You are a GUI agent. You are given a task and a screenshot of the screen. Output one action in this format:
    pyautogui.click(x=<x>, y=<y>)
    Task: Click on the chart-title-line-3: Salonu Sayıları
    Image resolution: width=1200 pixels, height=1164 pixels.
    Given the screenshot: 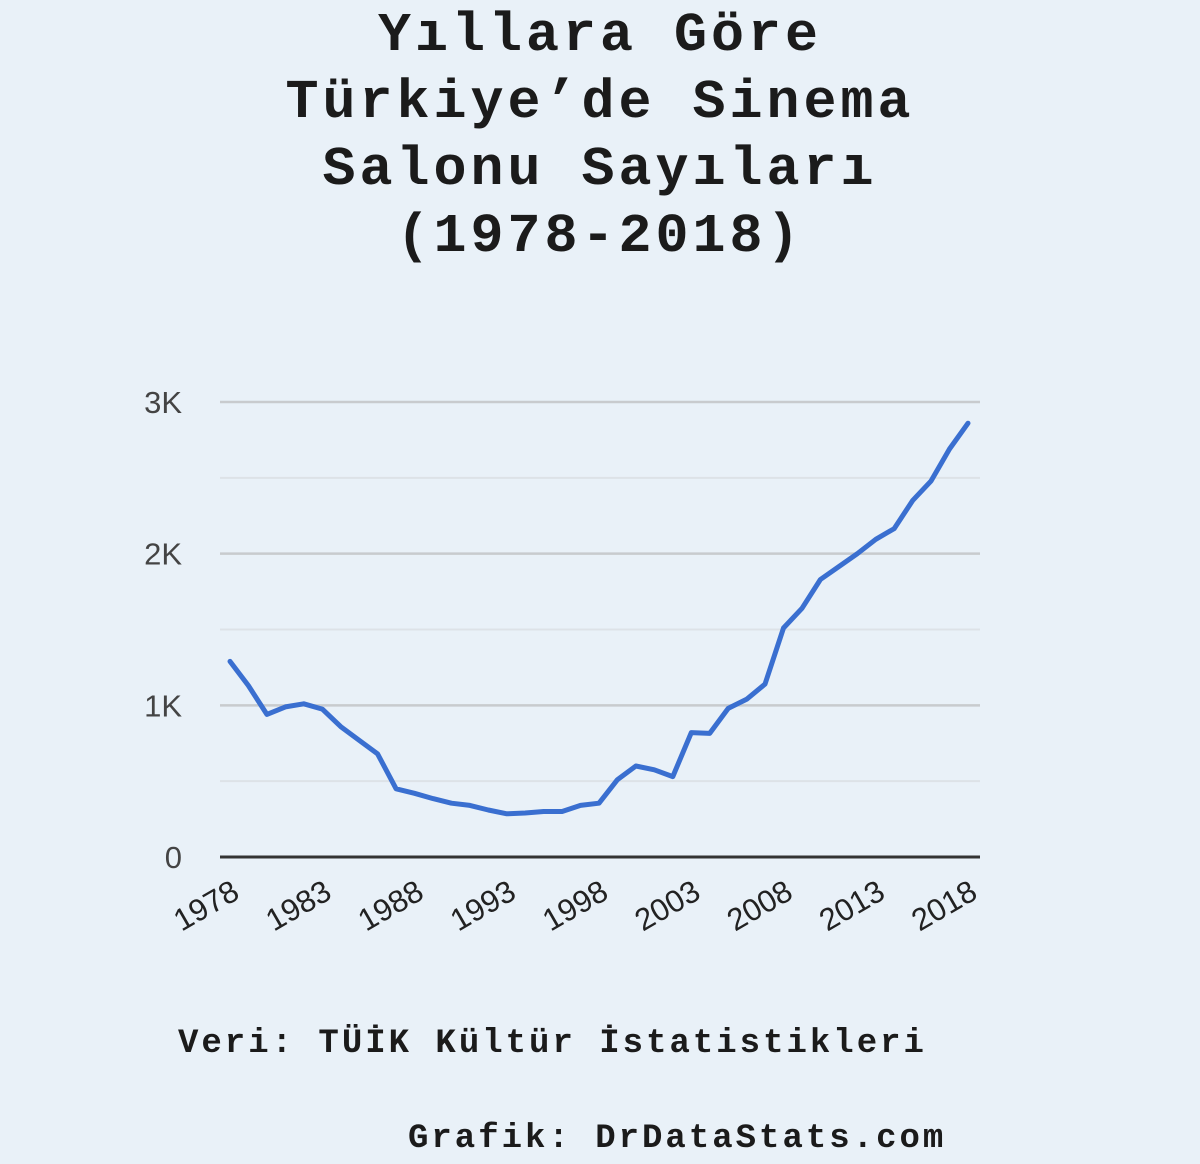 What is the action you would take?
    pyautogui.click(x=600, y=169)
    